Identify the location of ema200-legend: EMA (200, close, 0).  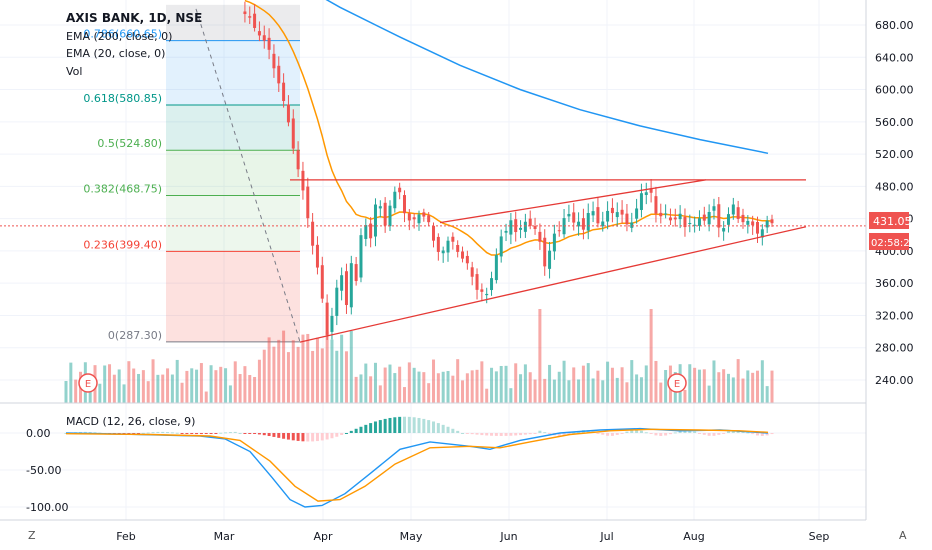
(119, 36).